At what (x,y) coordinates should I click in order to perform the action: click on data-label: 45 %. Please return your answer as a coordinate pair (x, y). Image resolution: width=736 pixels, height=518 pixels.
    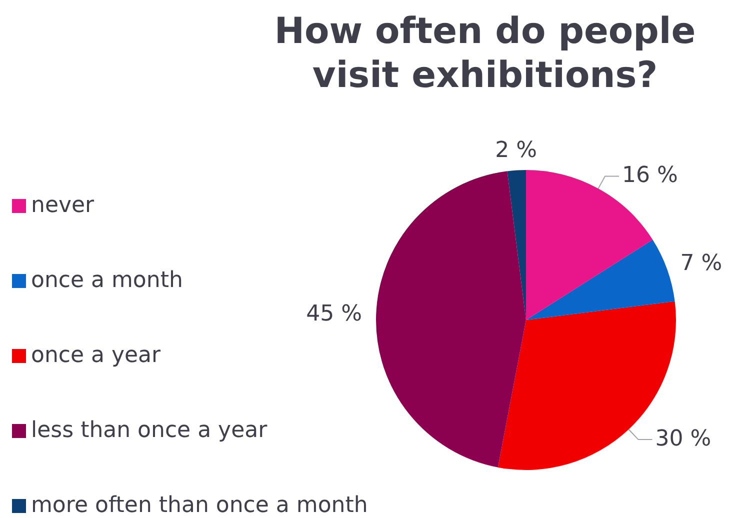
    Looking at the image, I should click on (334, 314).